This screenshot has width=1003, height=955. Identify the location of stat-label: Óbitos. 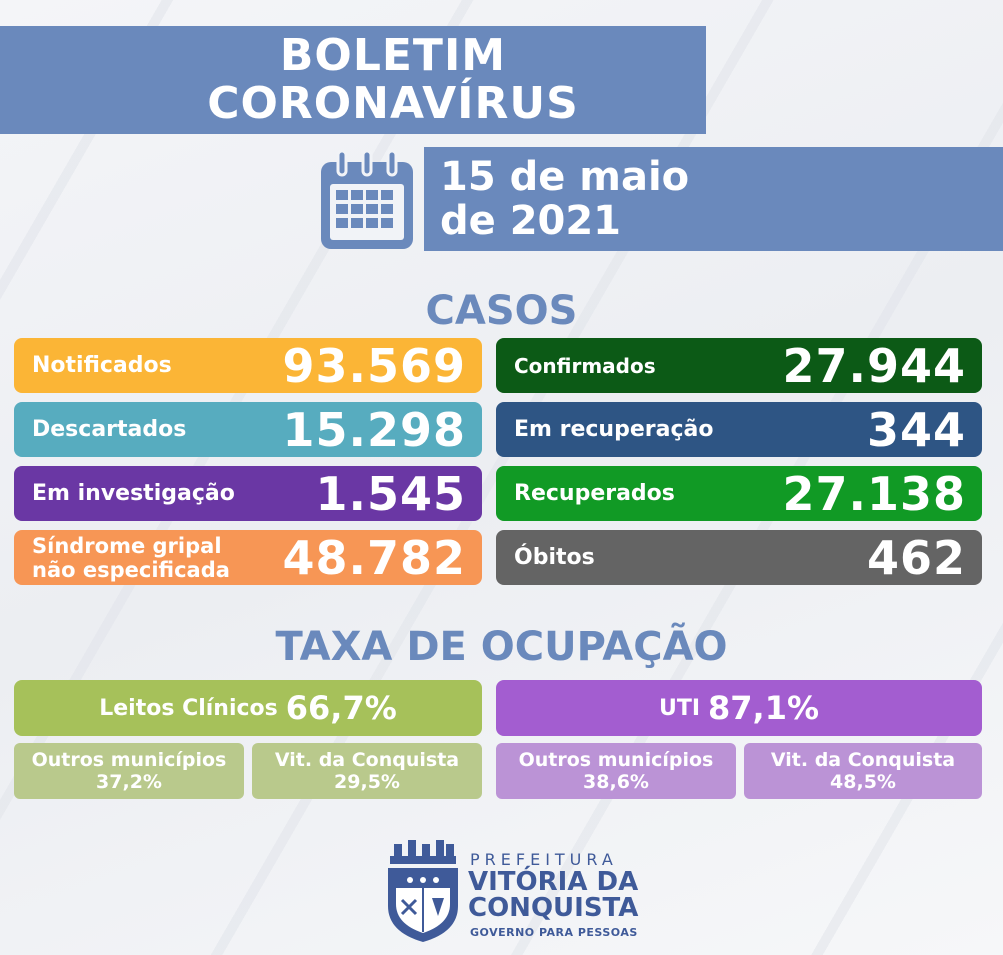
(554, 557).